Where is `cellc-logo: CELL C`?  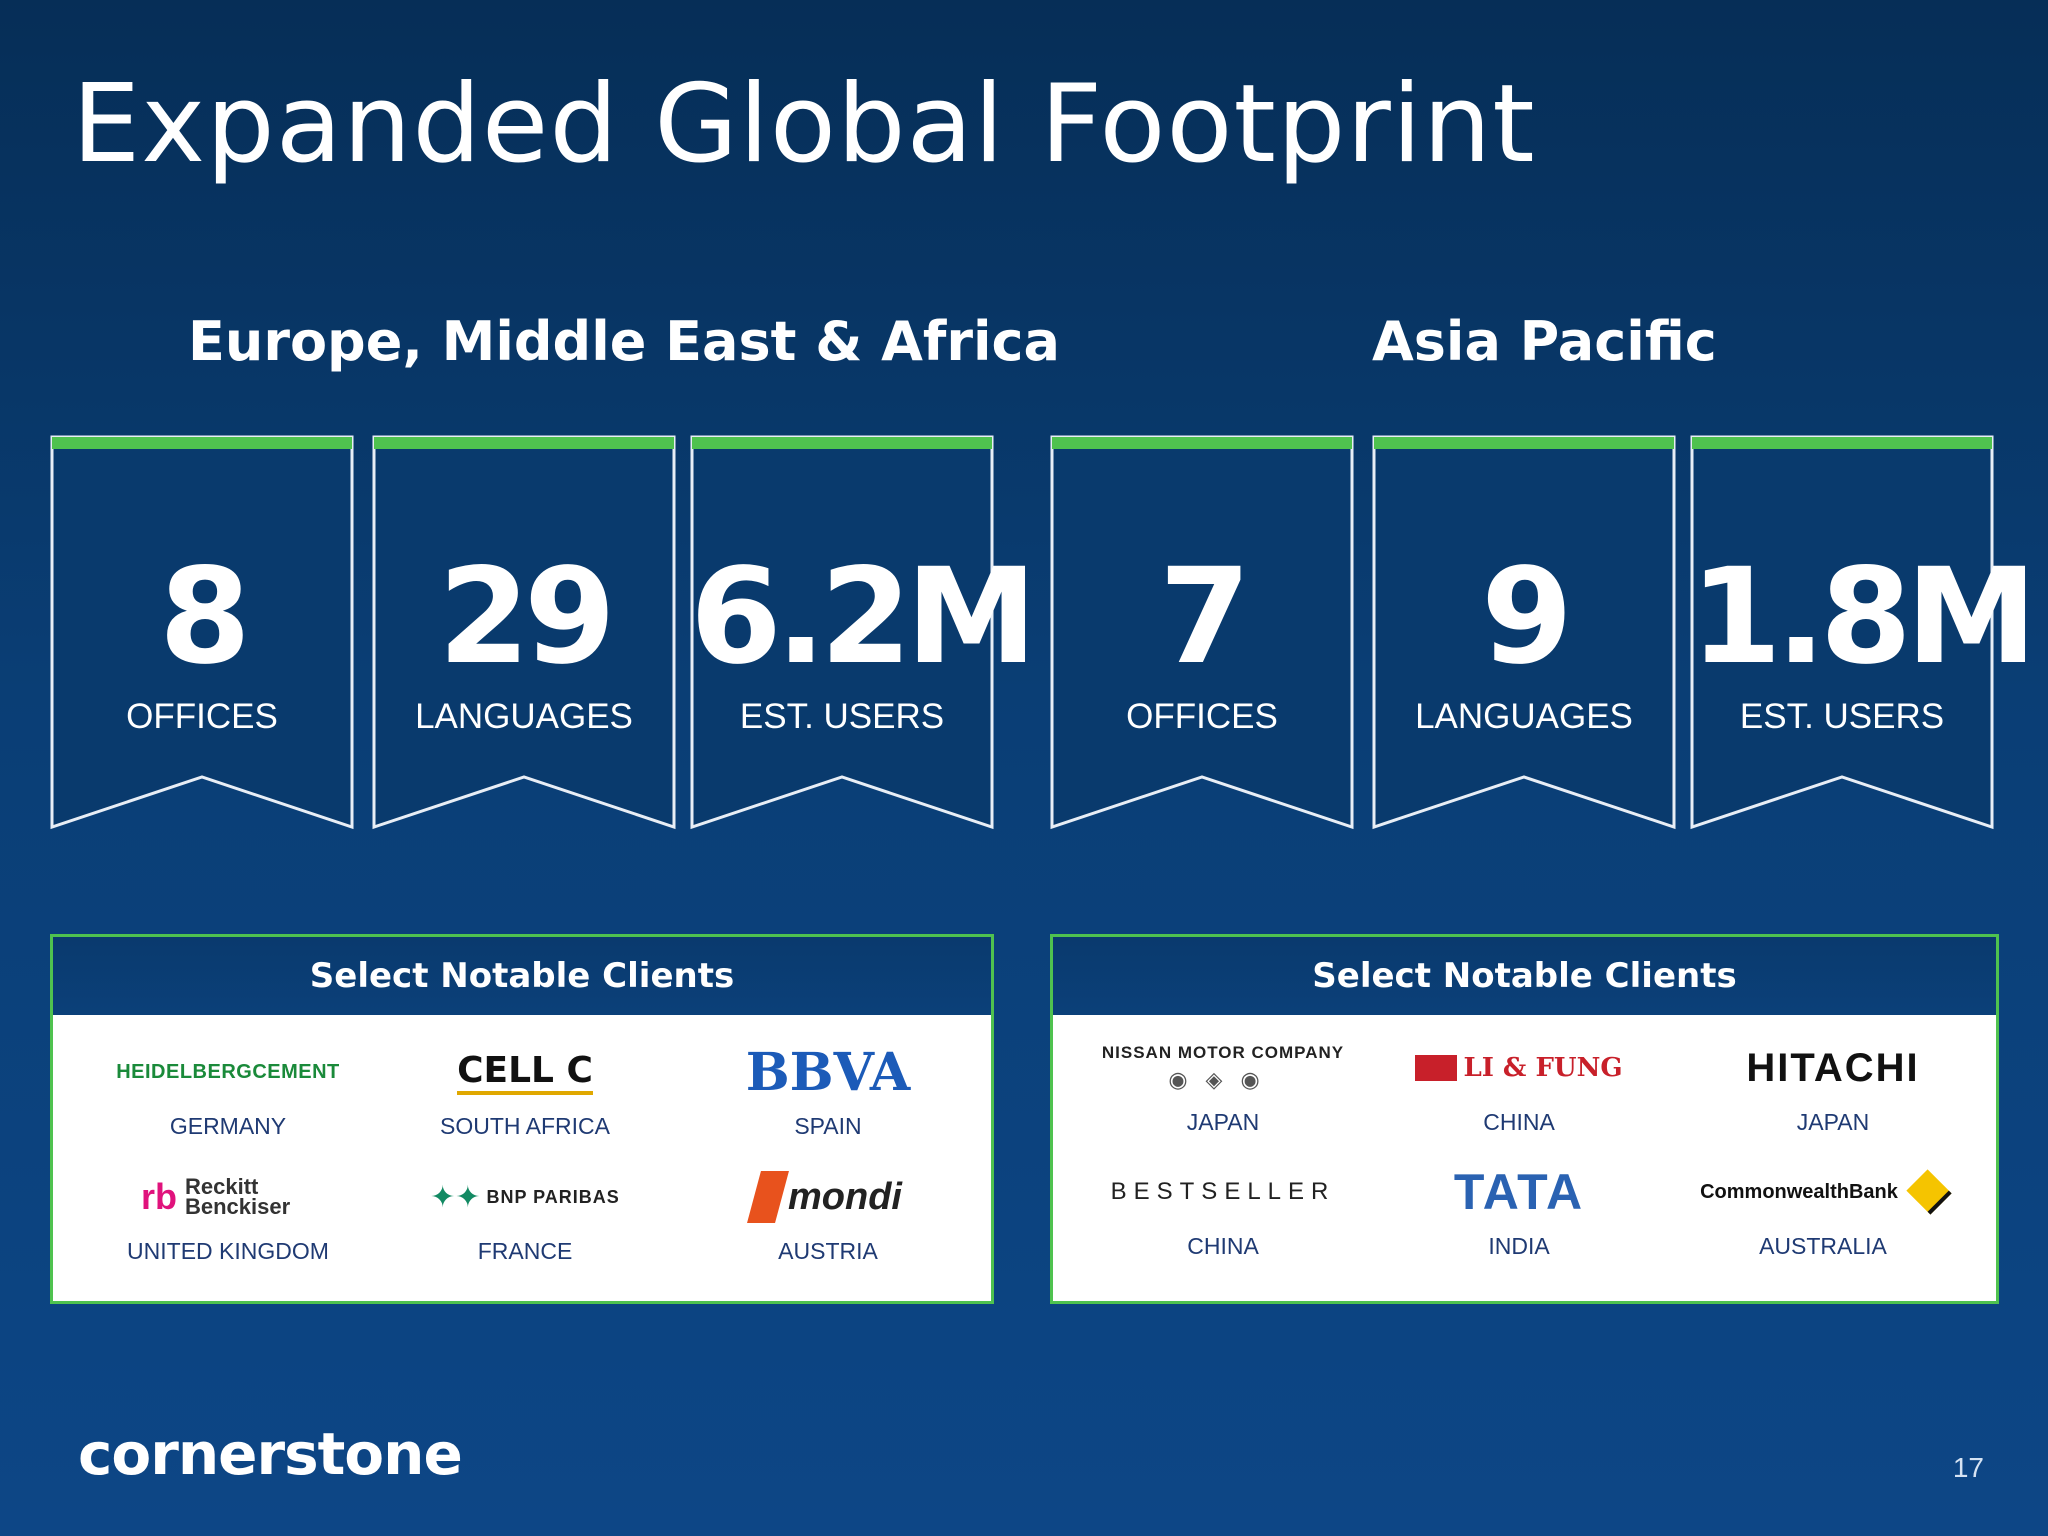
cellc-logo: CELL C is located at coordinates (525, 1072).